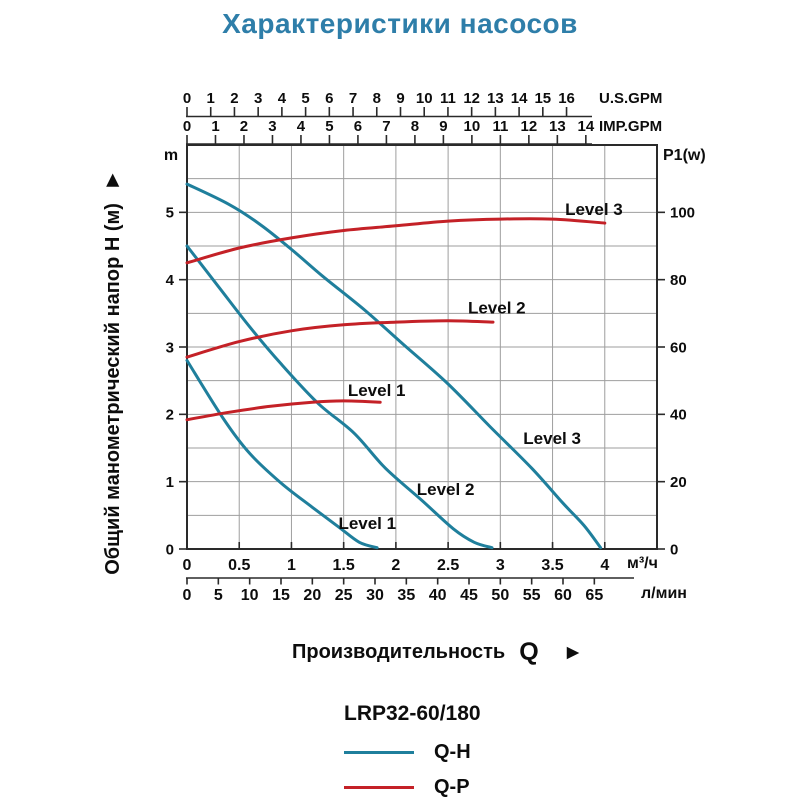  I want to click on qh-line-swatch, so click(379, 752).